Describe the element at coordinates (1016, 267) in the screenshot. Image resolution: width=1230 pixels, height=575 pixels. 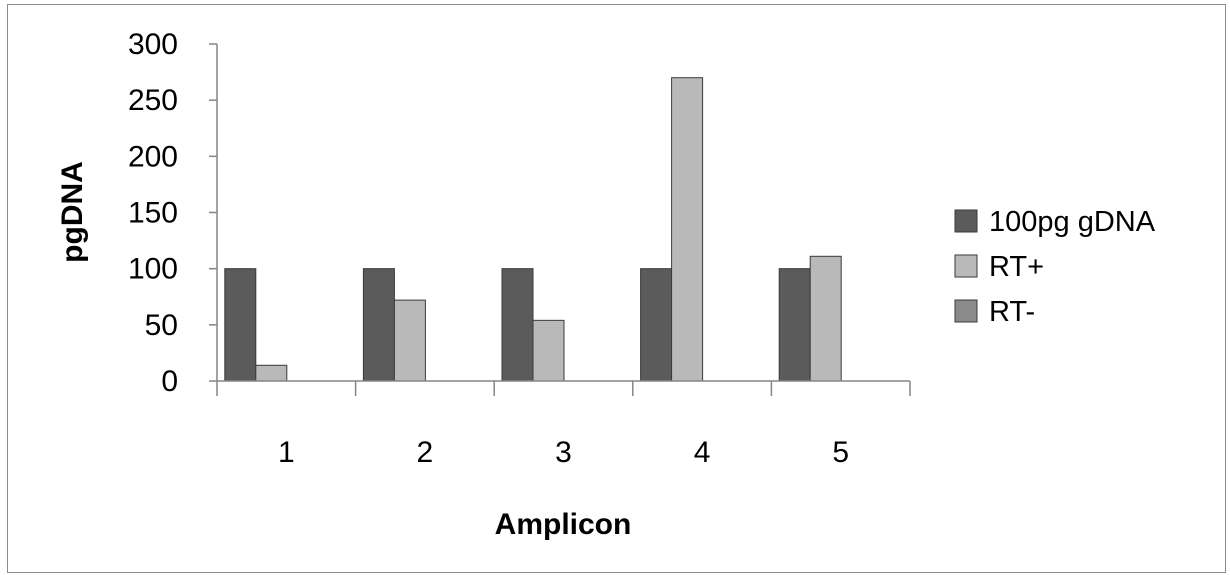
I see `legend-label: RT+` at that location.